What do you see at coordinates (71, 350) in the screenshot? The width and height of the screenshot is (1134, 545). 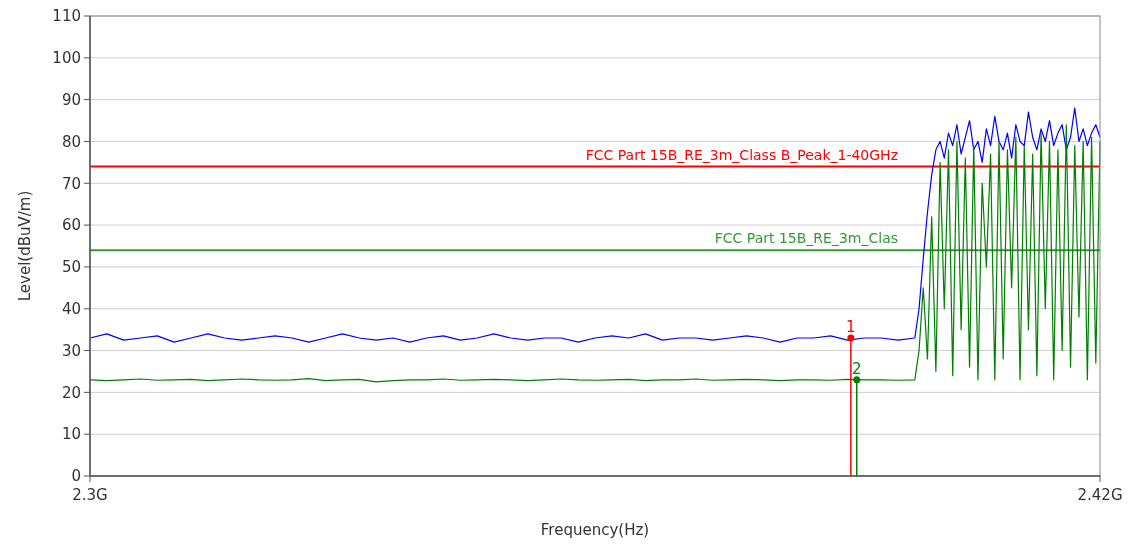 I see `y-tick-label: 30` at bounding box center [71, 350].